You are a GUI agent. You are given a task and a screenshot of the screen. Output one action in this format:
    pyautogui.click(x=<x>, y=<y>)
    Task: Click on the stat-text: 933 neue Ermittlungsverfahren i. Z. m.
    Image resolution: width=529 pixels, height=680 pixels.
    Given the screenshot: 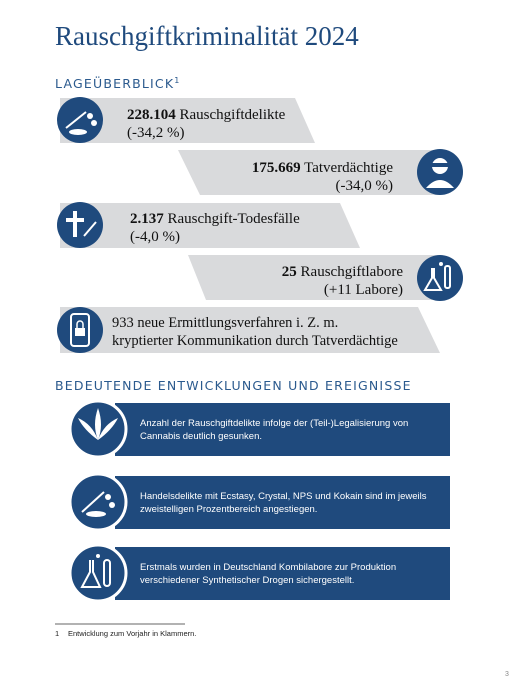 What is the action you would take?
    pyautogui.click(x=225, y=323)
    